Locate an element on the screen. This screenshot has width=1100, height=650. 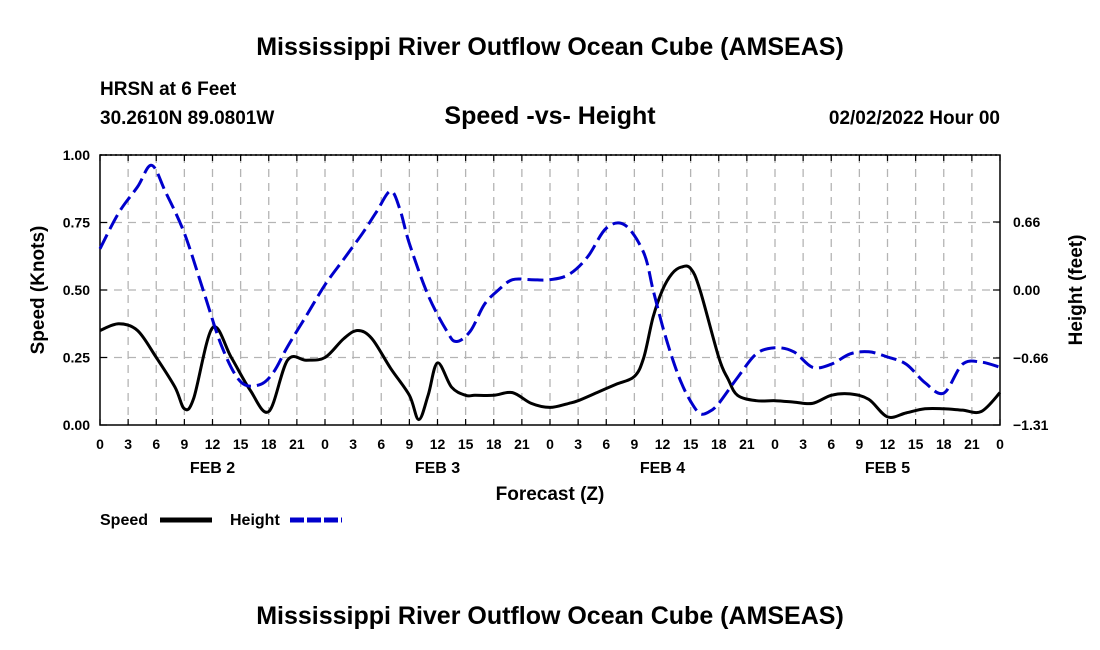
legend-height-label: Height is located at coordinates (255, 520).